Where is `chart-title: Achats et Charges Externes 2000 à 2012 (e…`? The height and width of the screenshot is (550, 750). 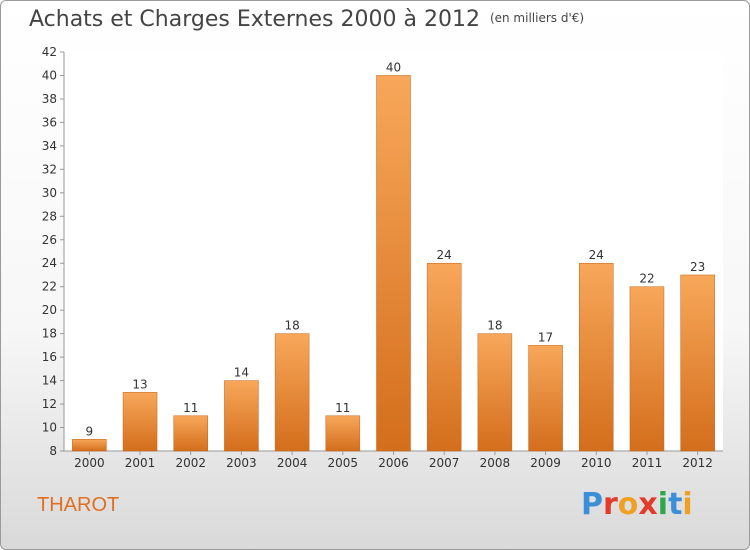
chart-title: Achats et Charges Externes 2000 à 2012 (e… is located at coordinates (306, 19).